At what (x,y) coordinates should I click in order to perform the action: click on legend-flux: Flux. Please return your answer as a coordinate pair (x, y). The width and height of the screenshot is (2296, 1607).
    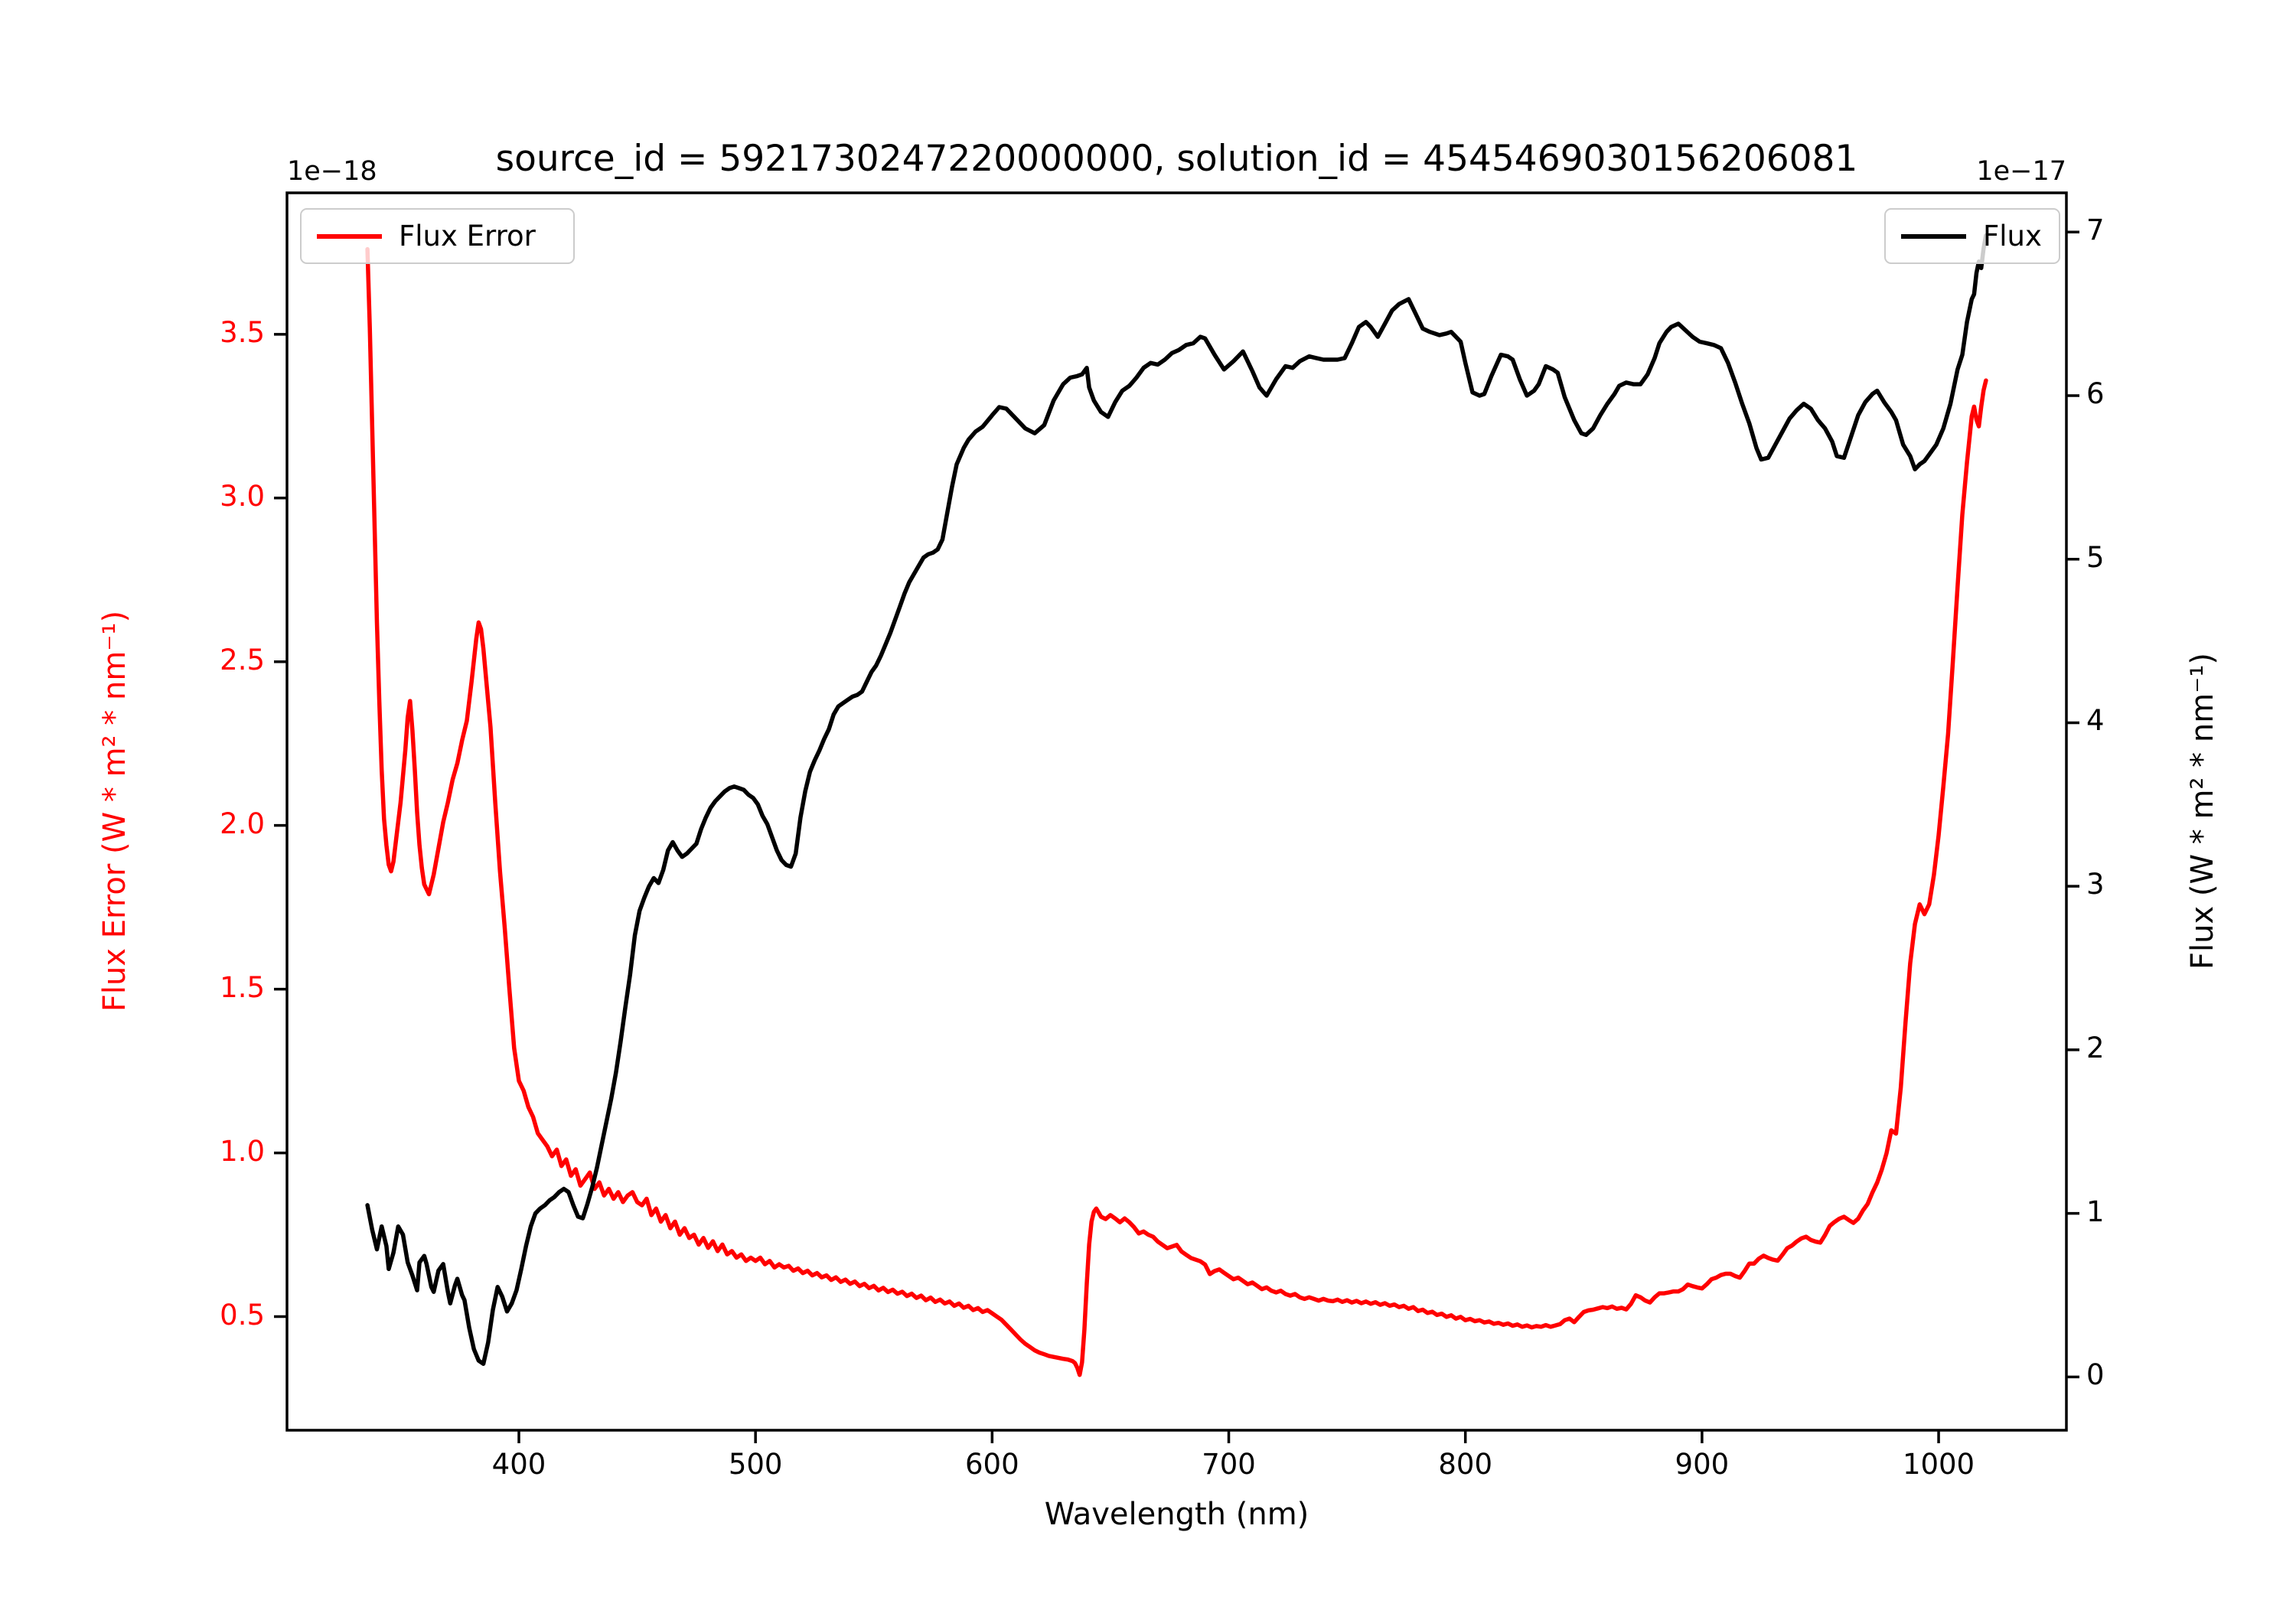
    Looking at the image, I should click on (1972, 236).